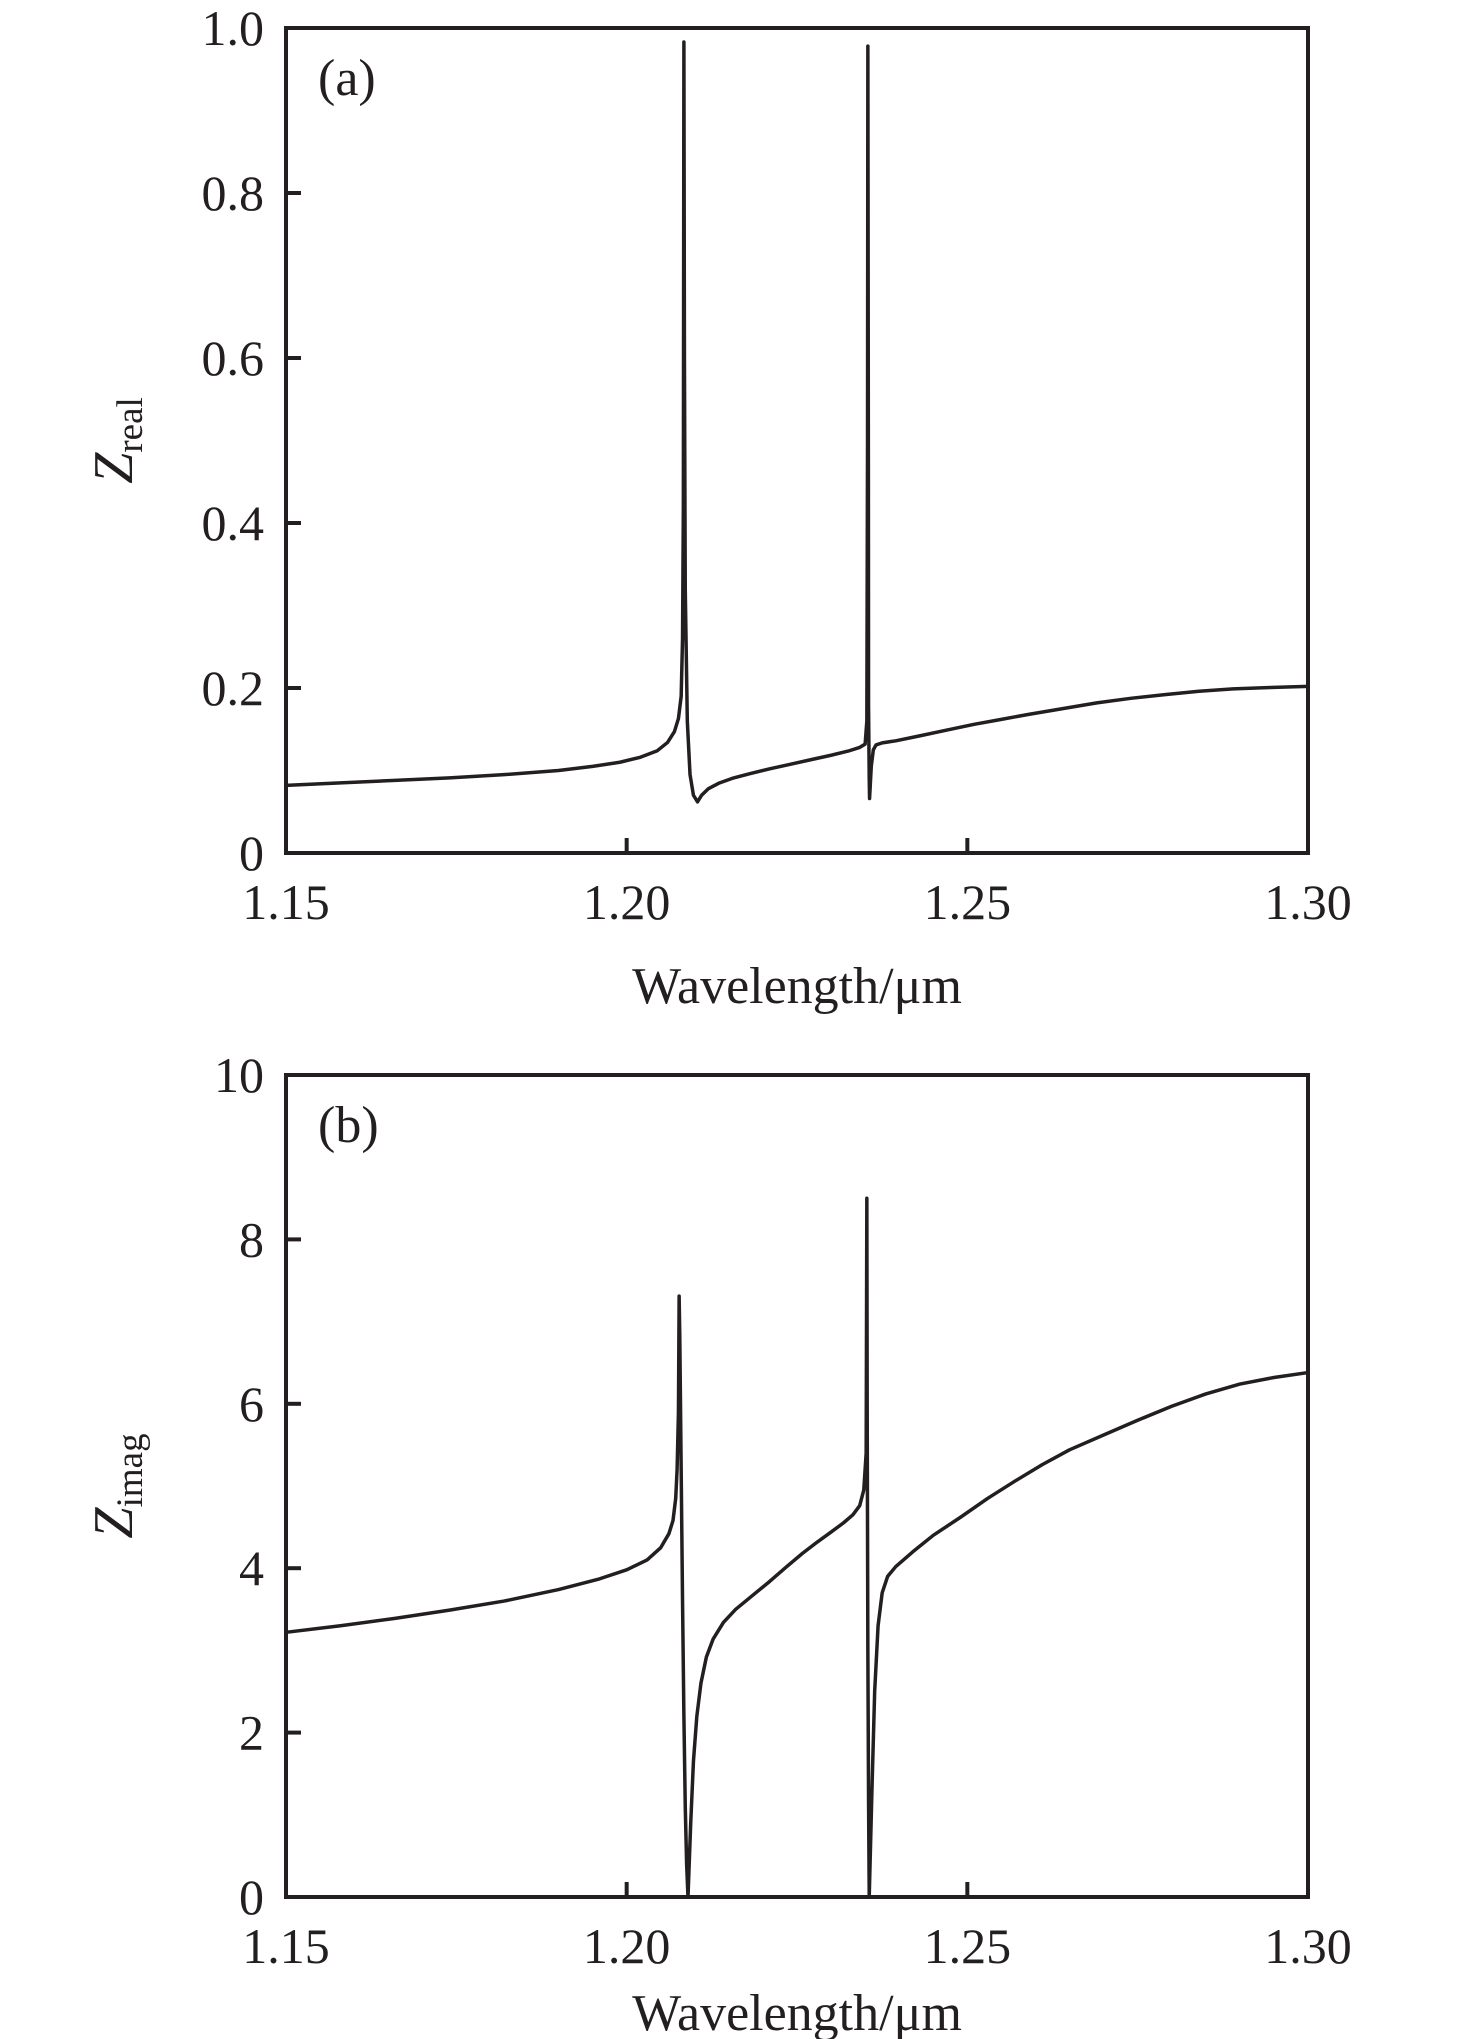 This screenshot has width=1476, height=2039. What do you see at coordinates (117, 1485) in the screenshot?
I see `y-axis-label: Zimag` at bounding box center [117, 1485].